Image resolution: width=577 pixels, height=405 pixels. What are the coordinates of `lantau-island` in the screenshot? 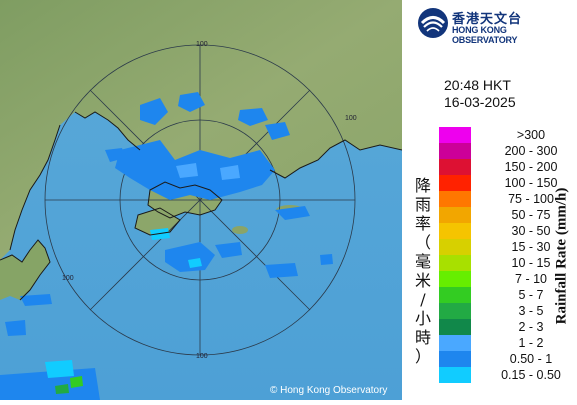 It's located at (157, 221).